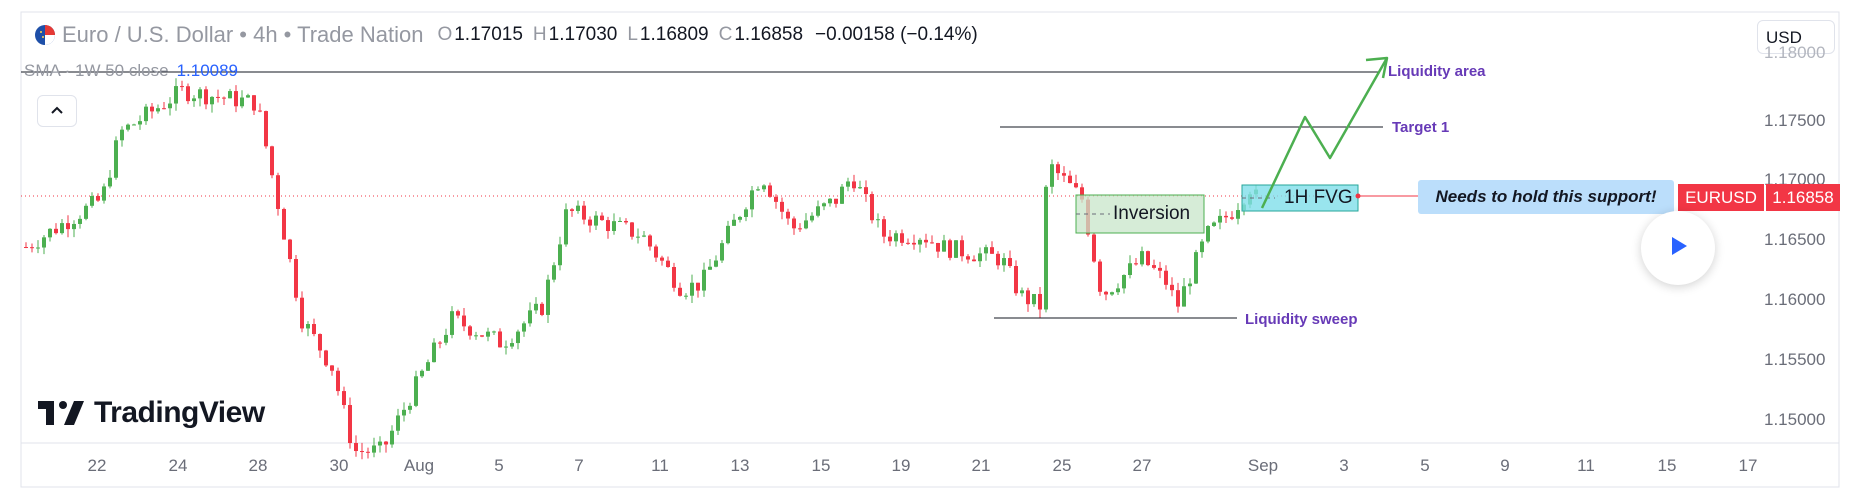 The width and height of the screenshot is (1860, 495). What do you see at coordinates (1795, 419) in the screenshot?
I see `price-axis-label: 1.15000` at bounding box center [1795, 419].